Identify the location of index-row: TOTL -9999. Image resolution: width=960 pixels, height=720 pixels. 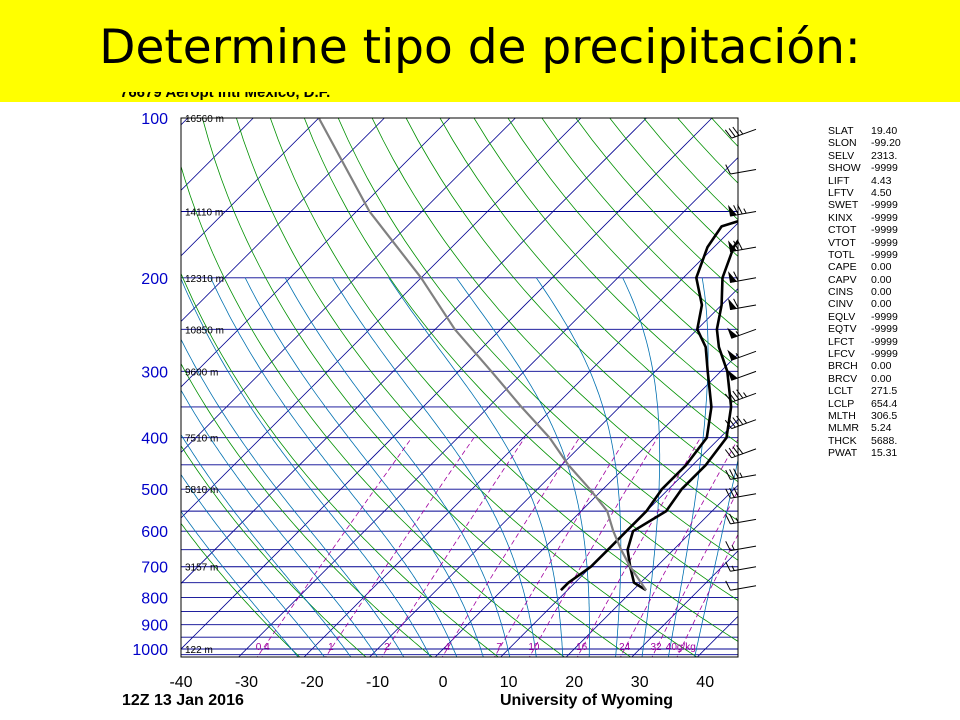
(864, 255).